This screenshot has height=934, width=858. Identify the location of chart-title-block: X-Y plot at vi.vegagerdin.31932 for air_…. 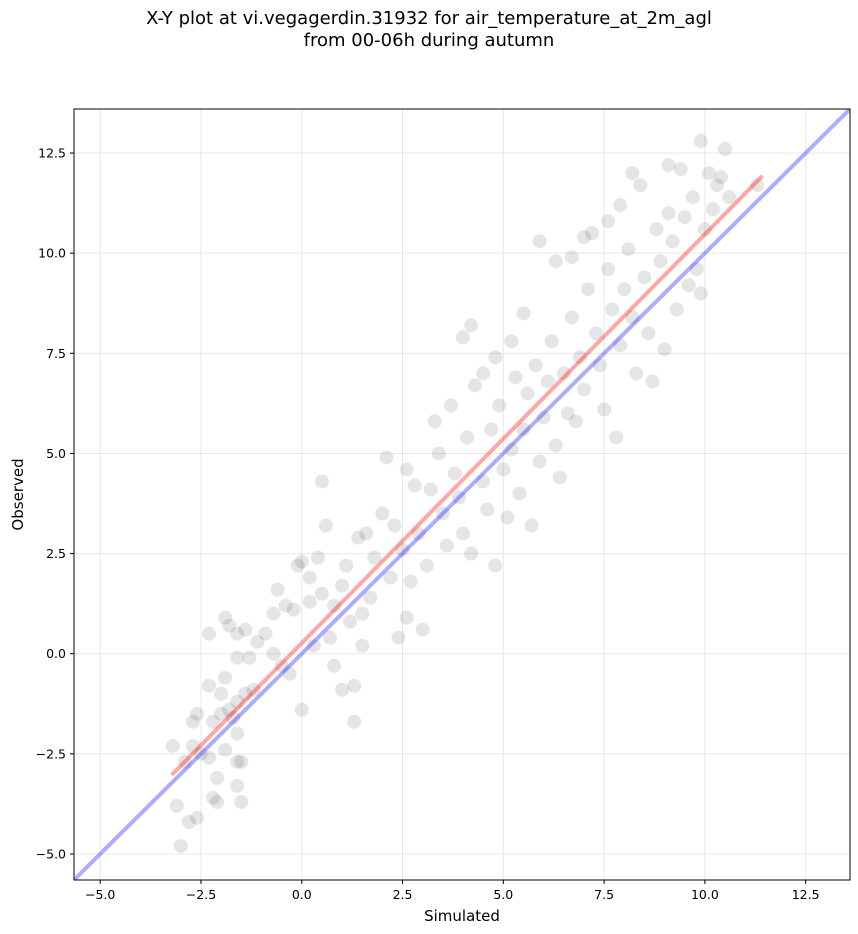
(429, 30).